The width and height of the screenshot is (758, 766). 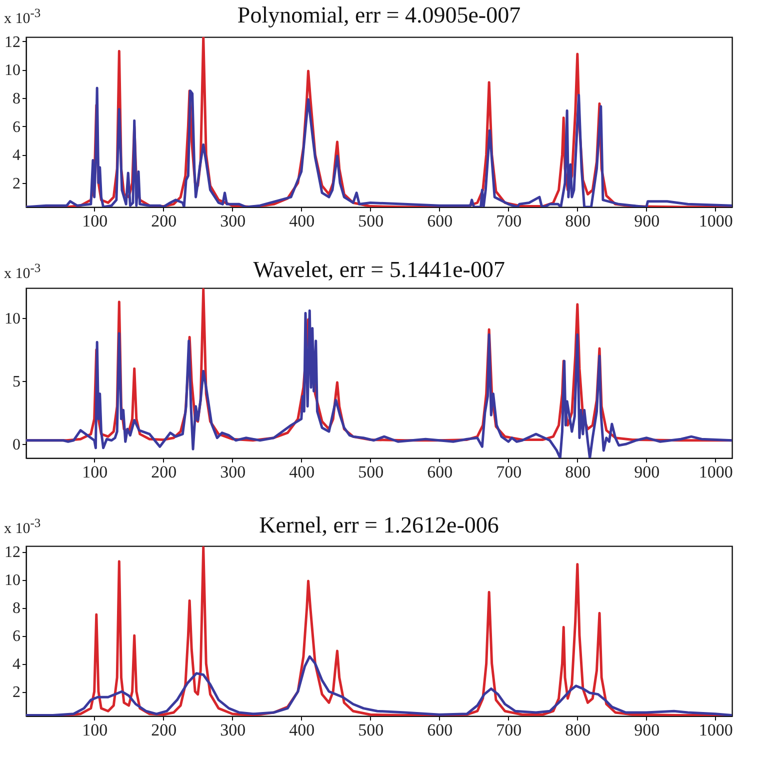 What do you see at coordinates (379, 15) in the screenshot?
I see `chart-title: Polynomial, err = 4.0905e-007` at bounding box center [379, 15].